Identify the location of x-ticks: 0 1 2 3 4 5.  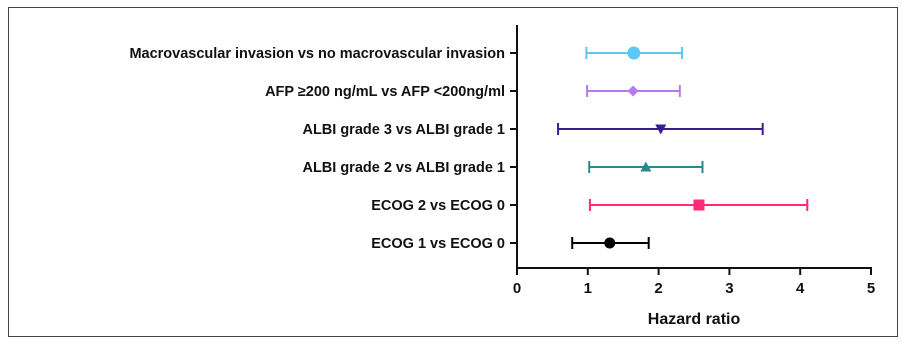
(694, 282).